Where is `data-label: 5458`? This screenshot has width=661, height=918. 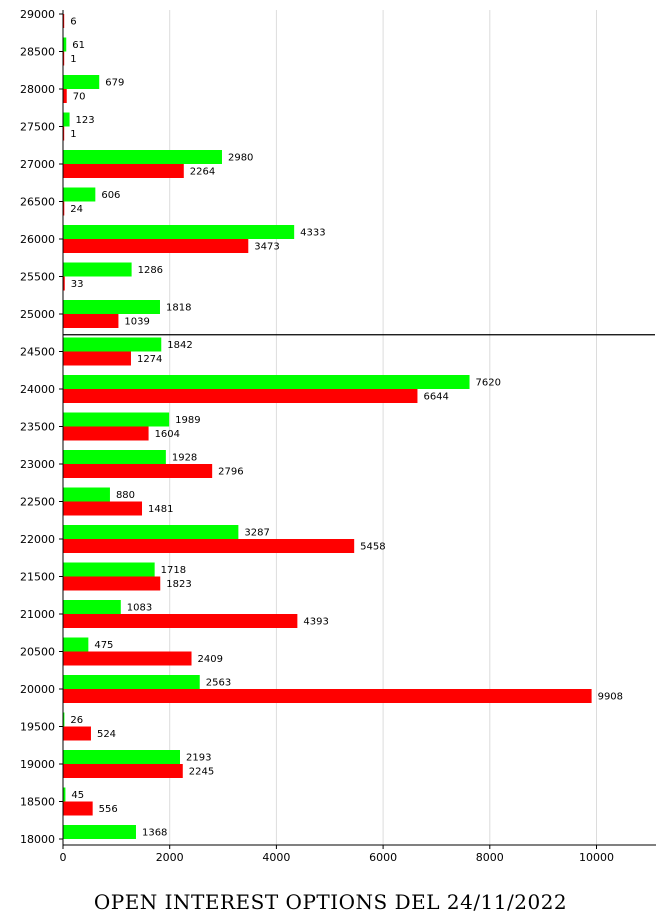
data-label: 5458 is located at coordinates (372, 547).